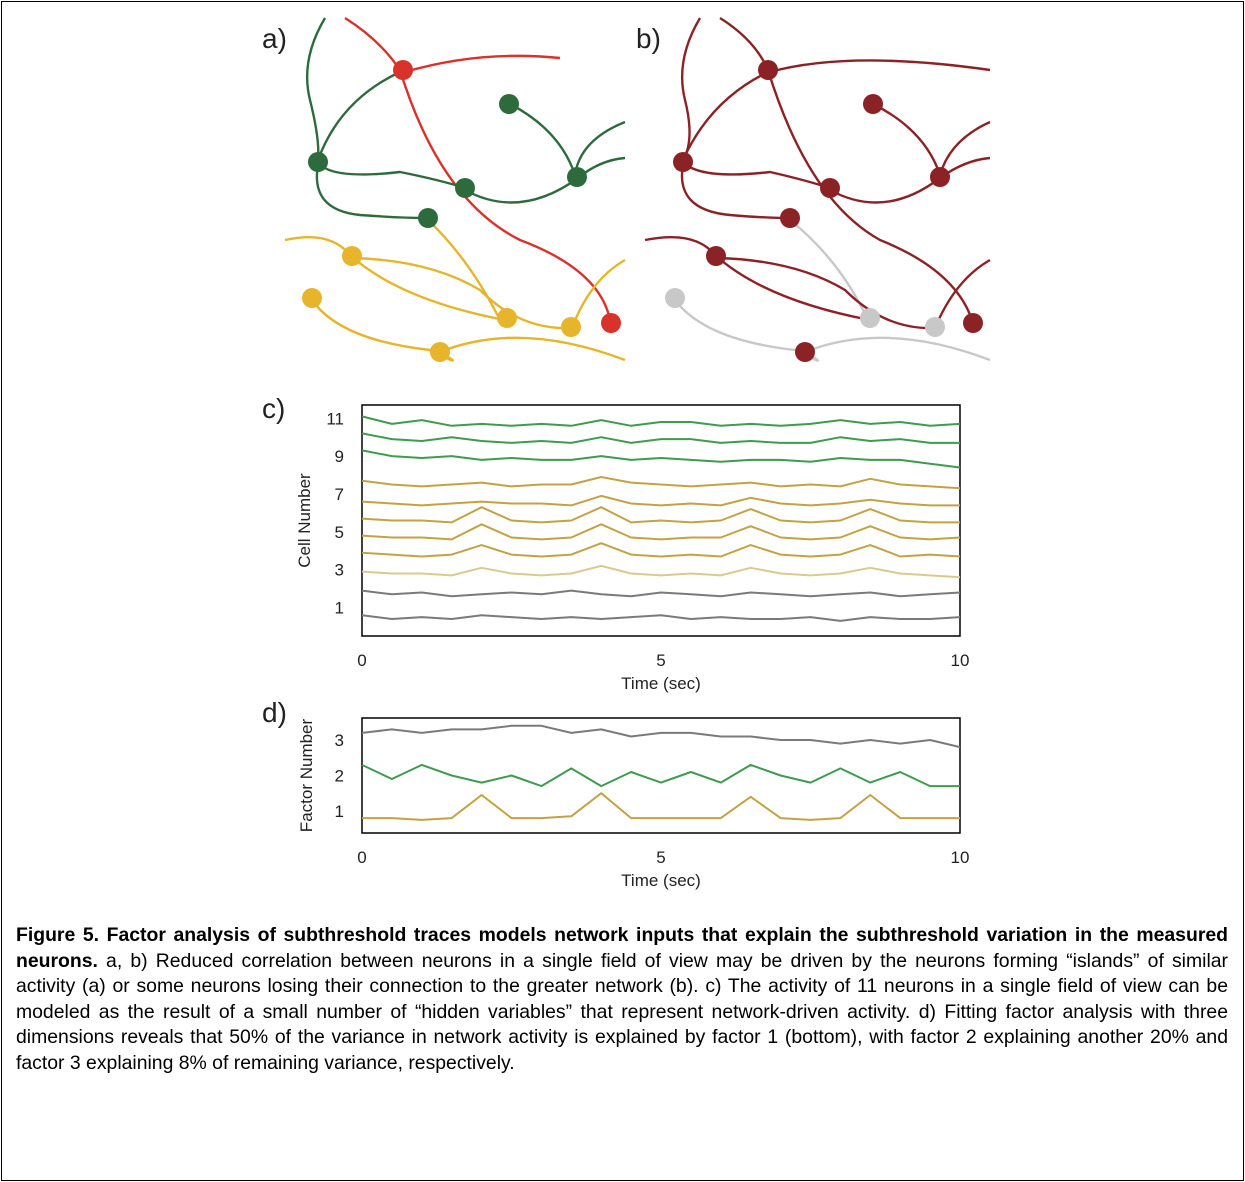  Describe the element at coordinates (339, 456) in the screenshot. I see `y-tick-label: 9` at that location.